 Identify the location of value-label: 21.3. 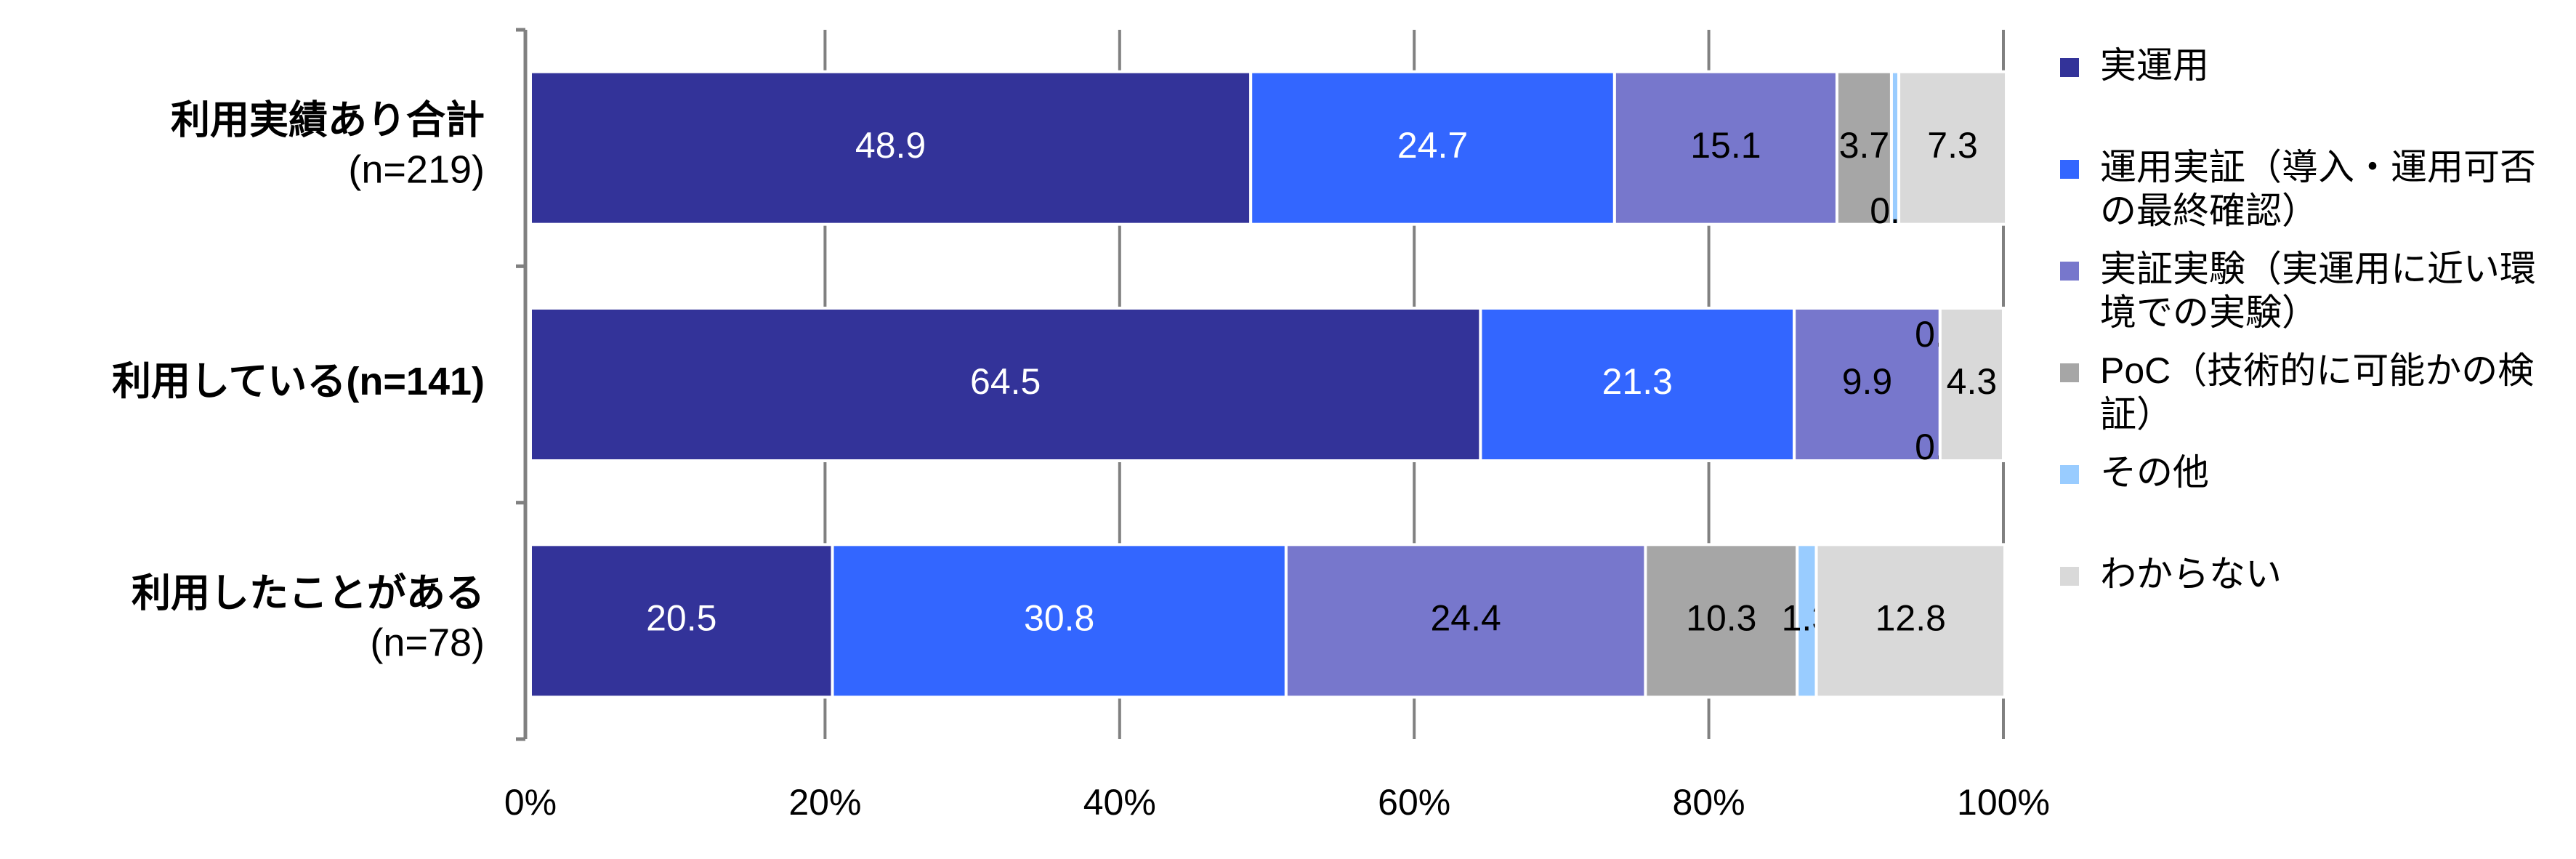
(1638, 381).